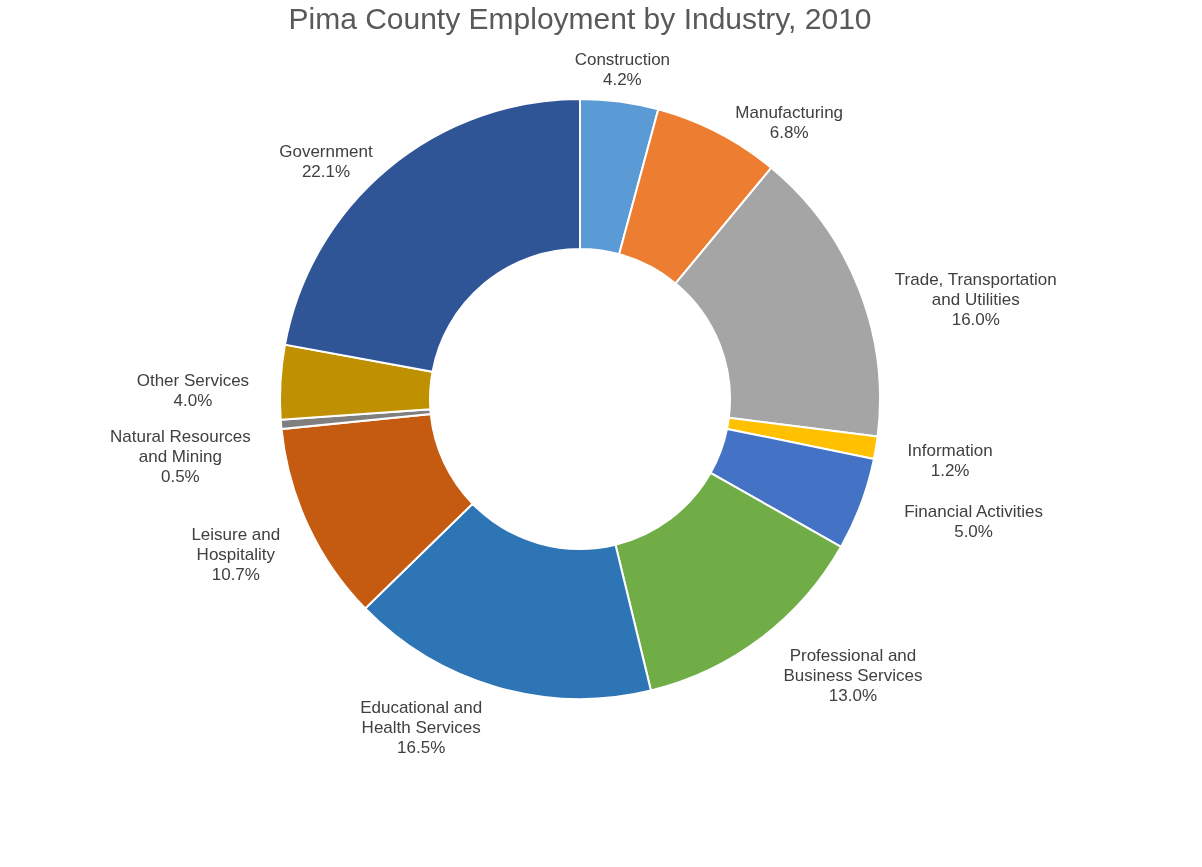  Describe the element at coordinates (950, 471) in the screenshot. I see `data-label: 1.2%` at that location.